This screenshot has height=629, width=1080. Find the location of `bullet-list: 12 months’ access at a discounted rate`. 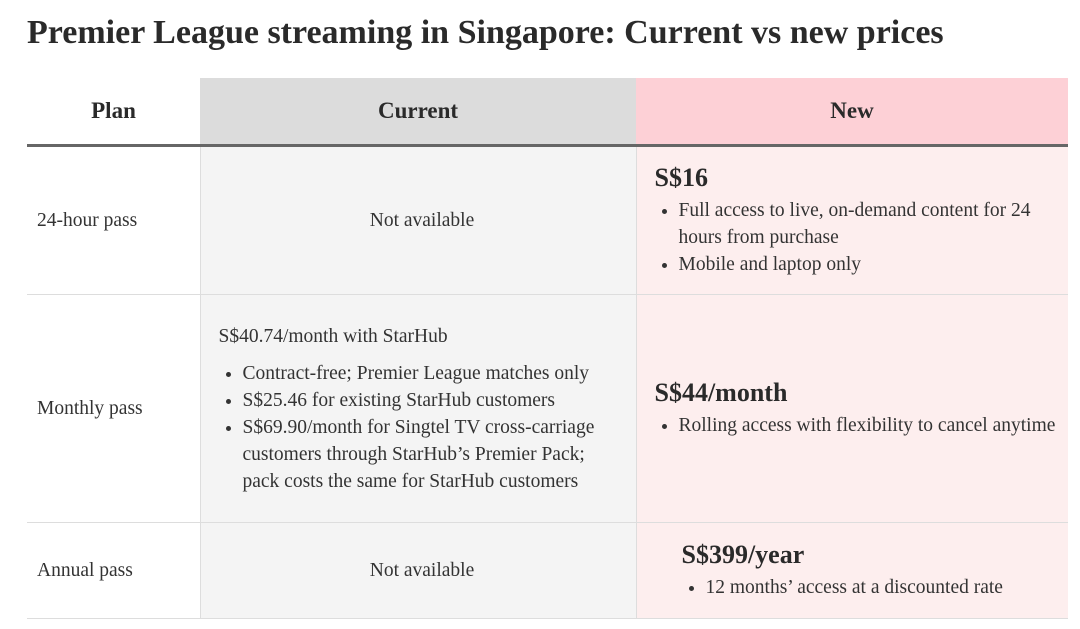

bullet-list: 12 months’ access at a discounted rate is located at coordinates (870, 587).